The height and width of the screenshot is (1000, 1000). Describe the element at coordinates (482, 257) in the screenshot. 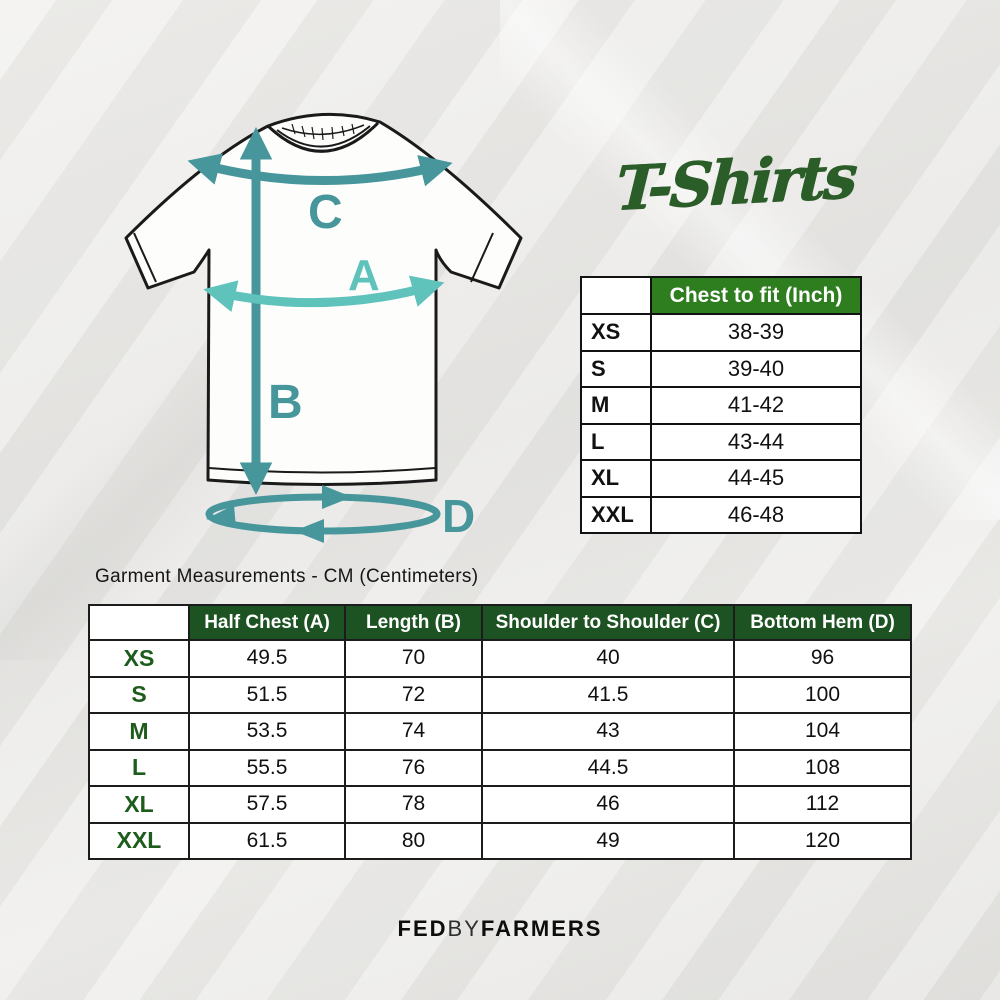

I see `sleeve-cuff-seam-right` at that location.